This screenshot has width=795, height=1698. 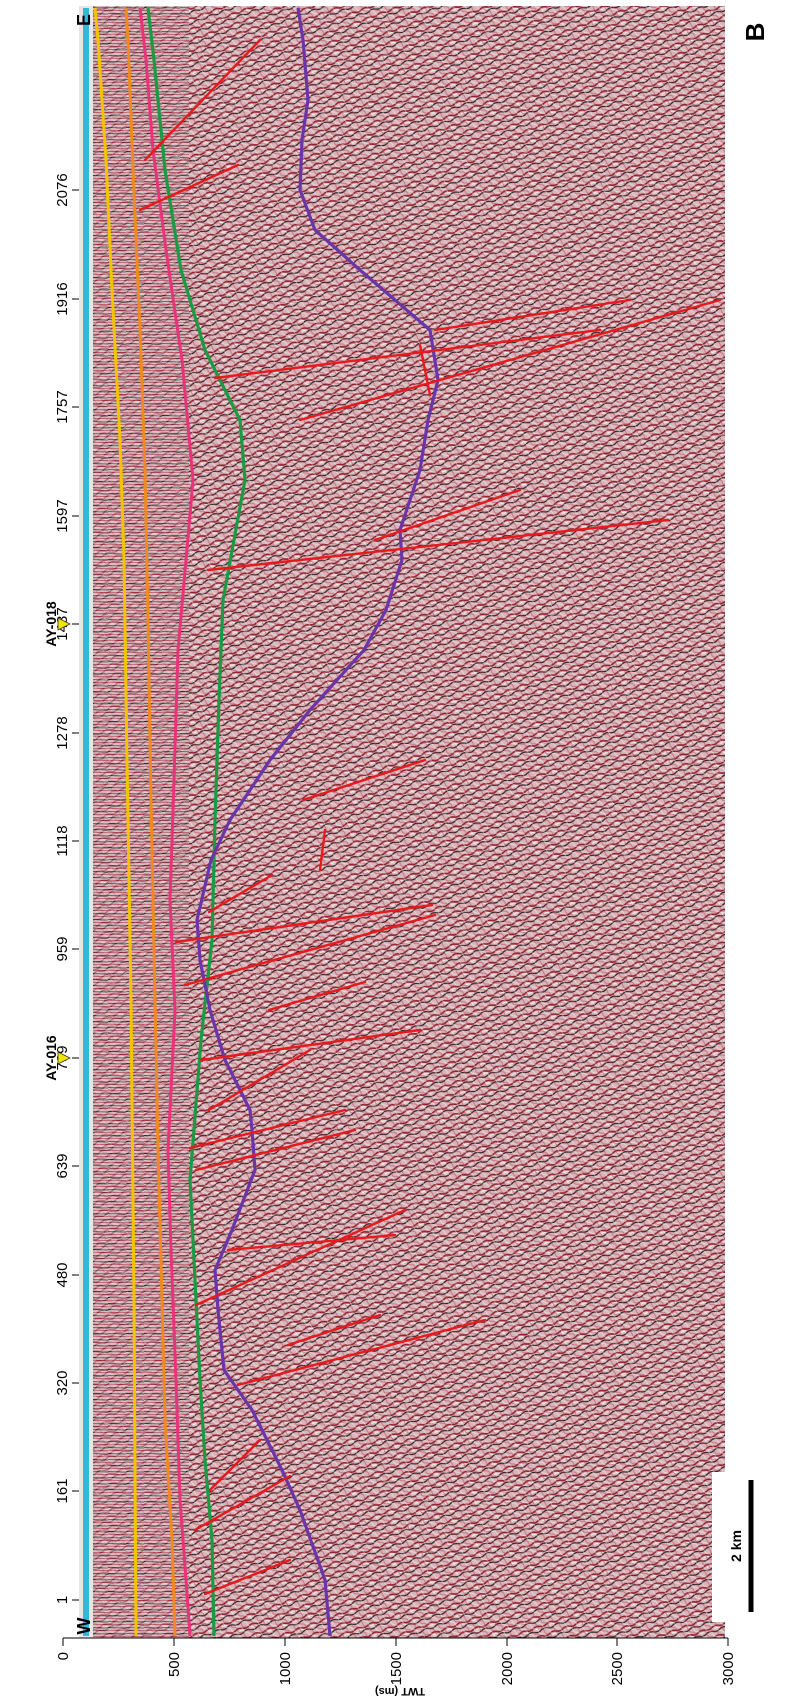 What do you see at coordinates (84, 1626) in the screenshot?
I see `end-label-west: W` at bounding box center [84, 1626].